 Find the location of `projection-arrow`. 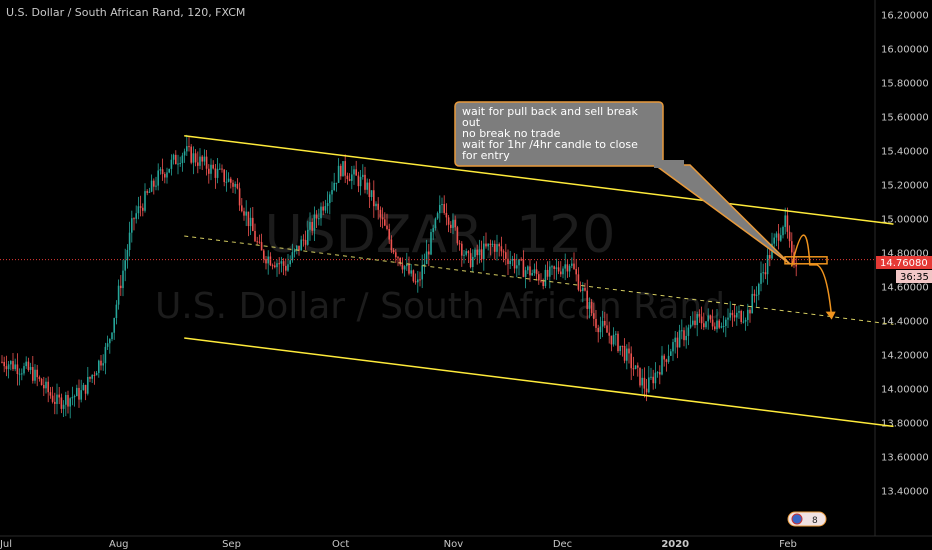

projection-arrow is located at coordinates (811, 276).